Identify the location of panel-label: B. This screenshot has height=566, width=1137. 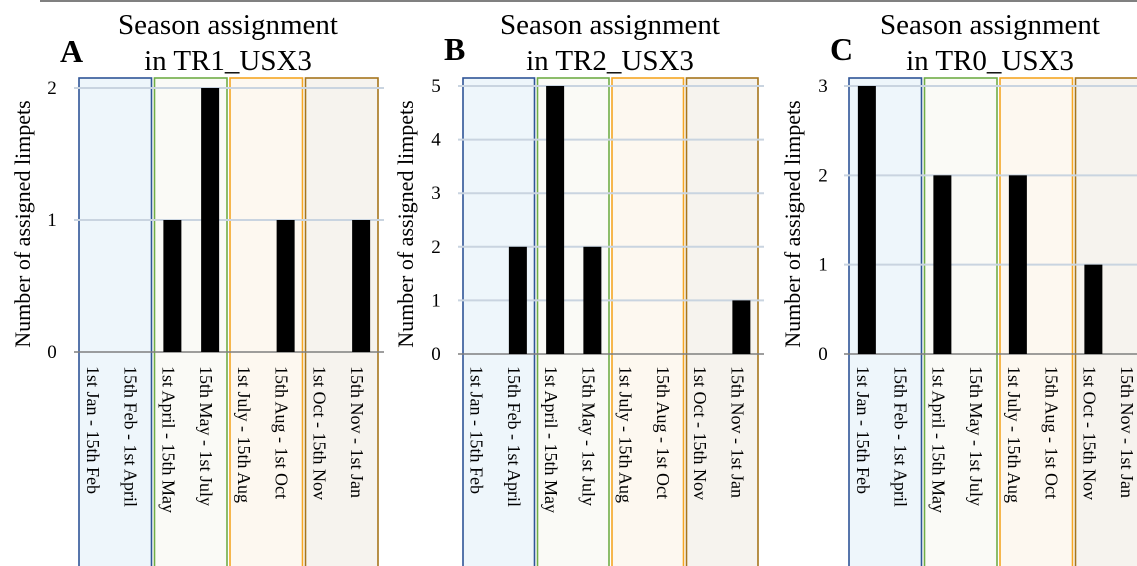
(454, 49).